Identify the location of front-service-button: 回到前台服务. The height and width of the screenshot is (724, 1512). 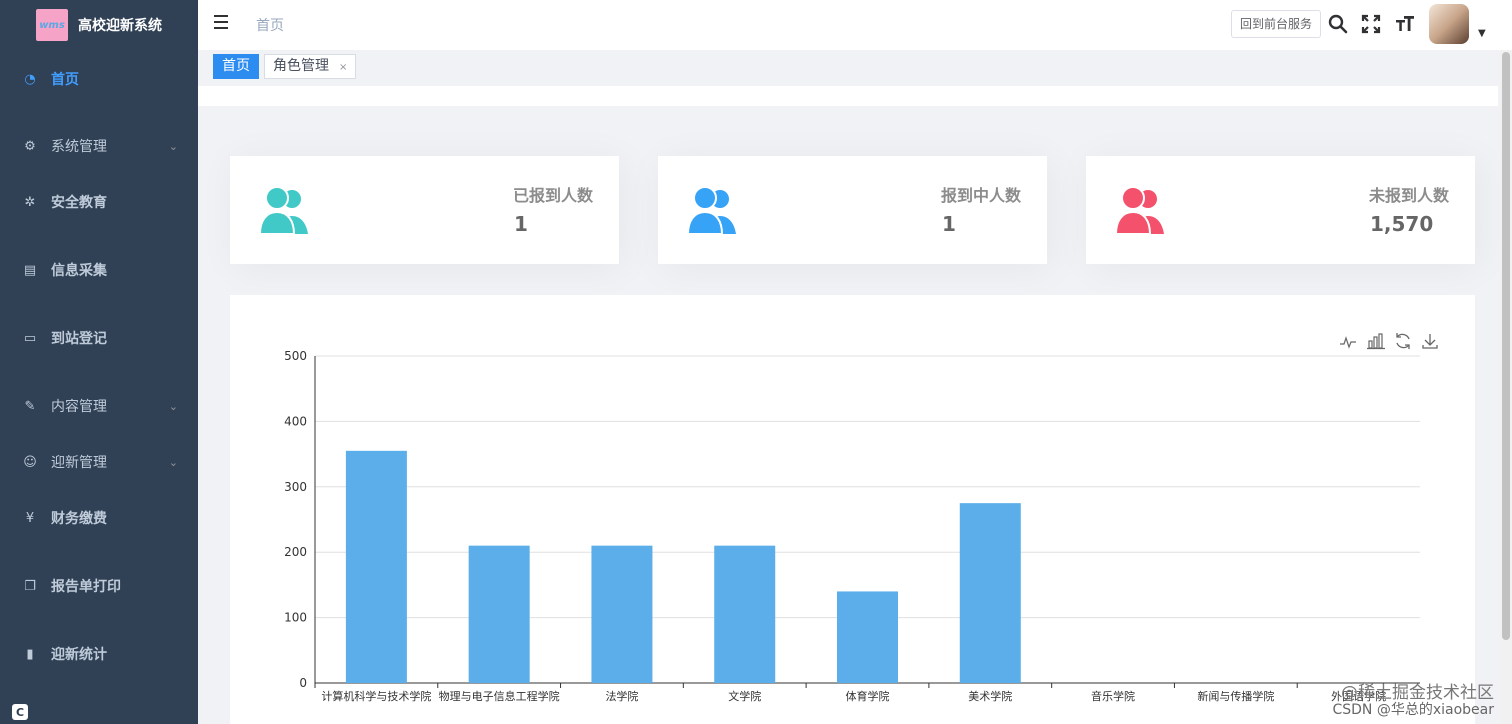
(1276, 24).